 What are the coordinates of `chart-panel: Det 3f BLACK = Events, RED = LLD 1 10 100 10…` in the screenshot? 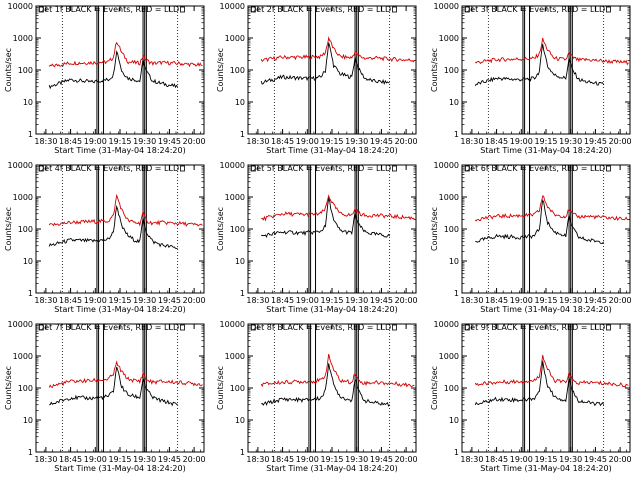 It's located at (531, 78).